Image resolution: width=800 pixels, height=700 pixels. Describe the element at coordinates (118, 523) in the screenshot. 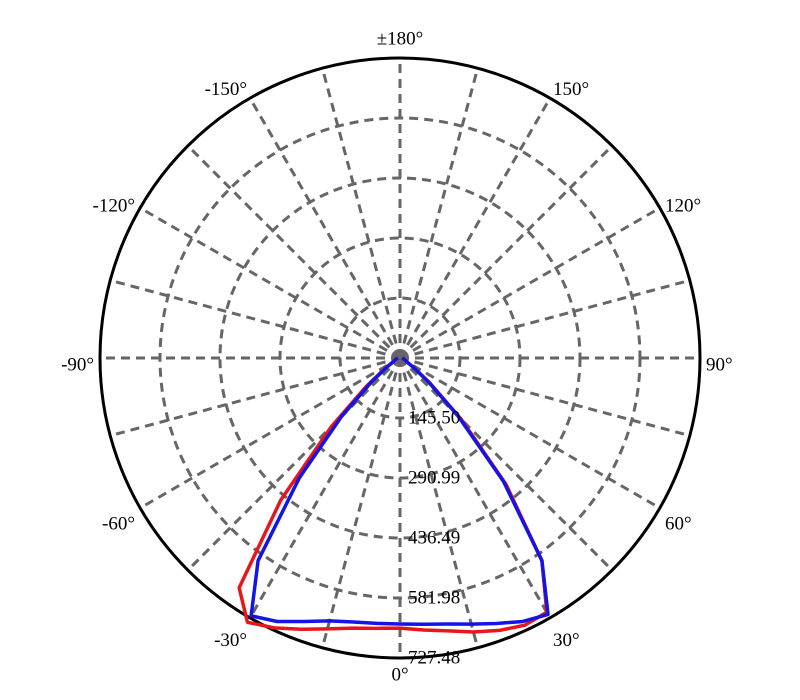

I see `angle-tick-label: -60°` at that location.